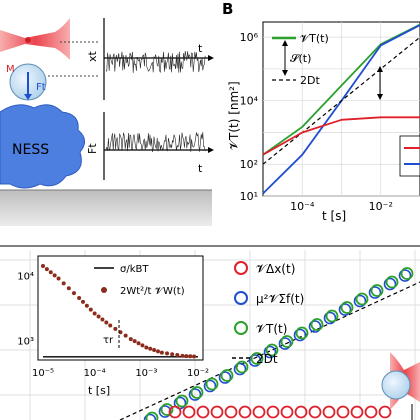 Image resolution: width=420 pixels, height=420 pixels. I want to click on panel-b-yticks: 10⁶ 10⁴ 10² 10¹, so click(249, 117).